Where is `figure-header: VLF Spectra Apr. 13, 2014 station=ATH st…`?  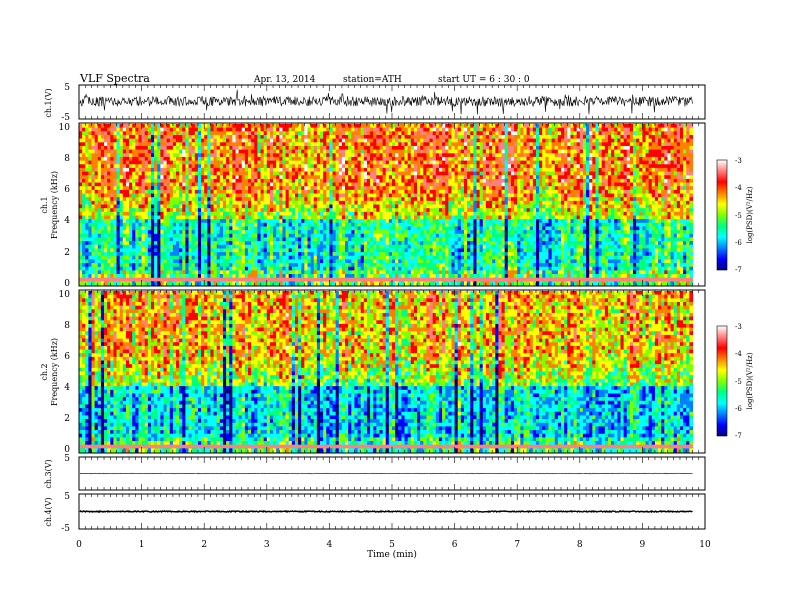 figure-header: VLF Spectra Apr. 13, 2014 station=ATH st… is located at coordinates (304, 78).